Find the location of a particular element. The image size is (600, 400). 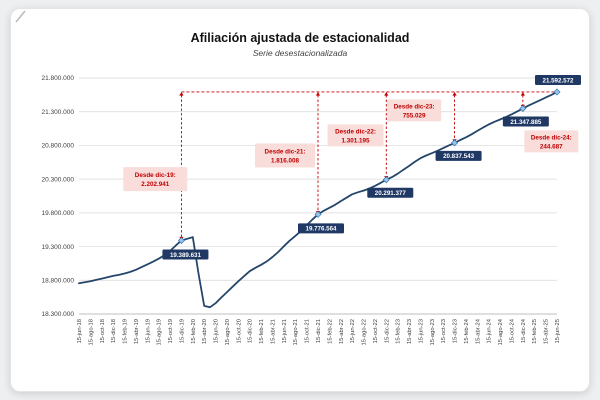

x-tick-label: 15-dic-21 is located at coordinates (319, 331).